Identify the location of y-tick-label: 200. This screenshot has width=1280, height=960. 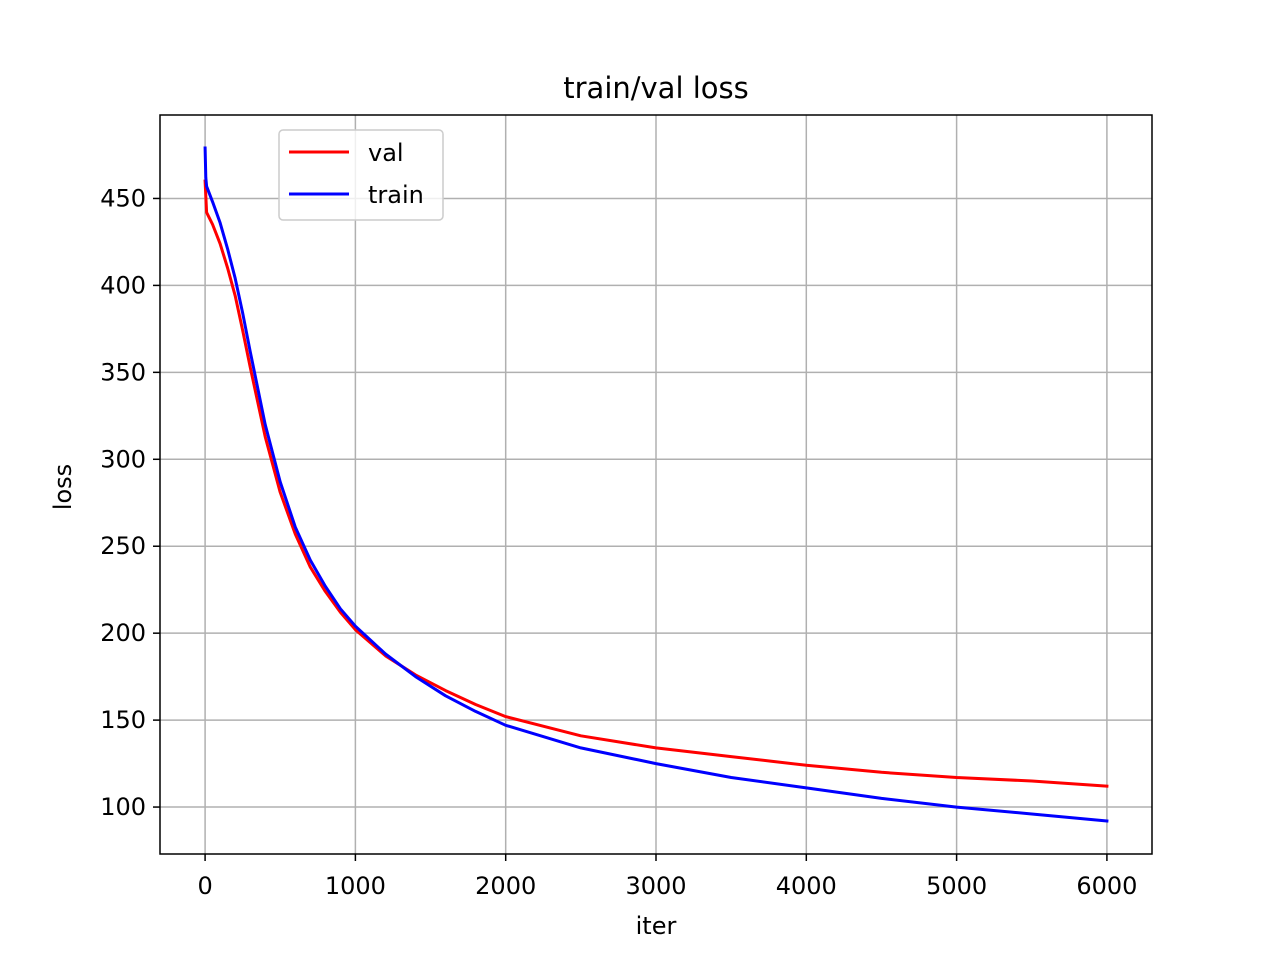
(123, 633).